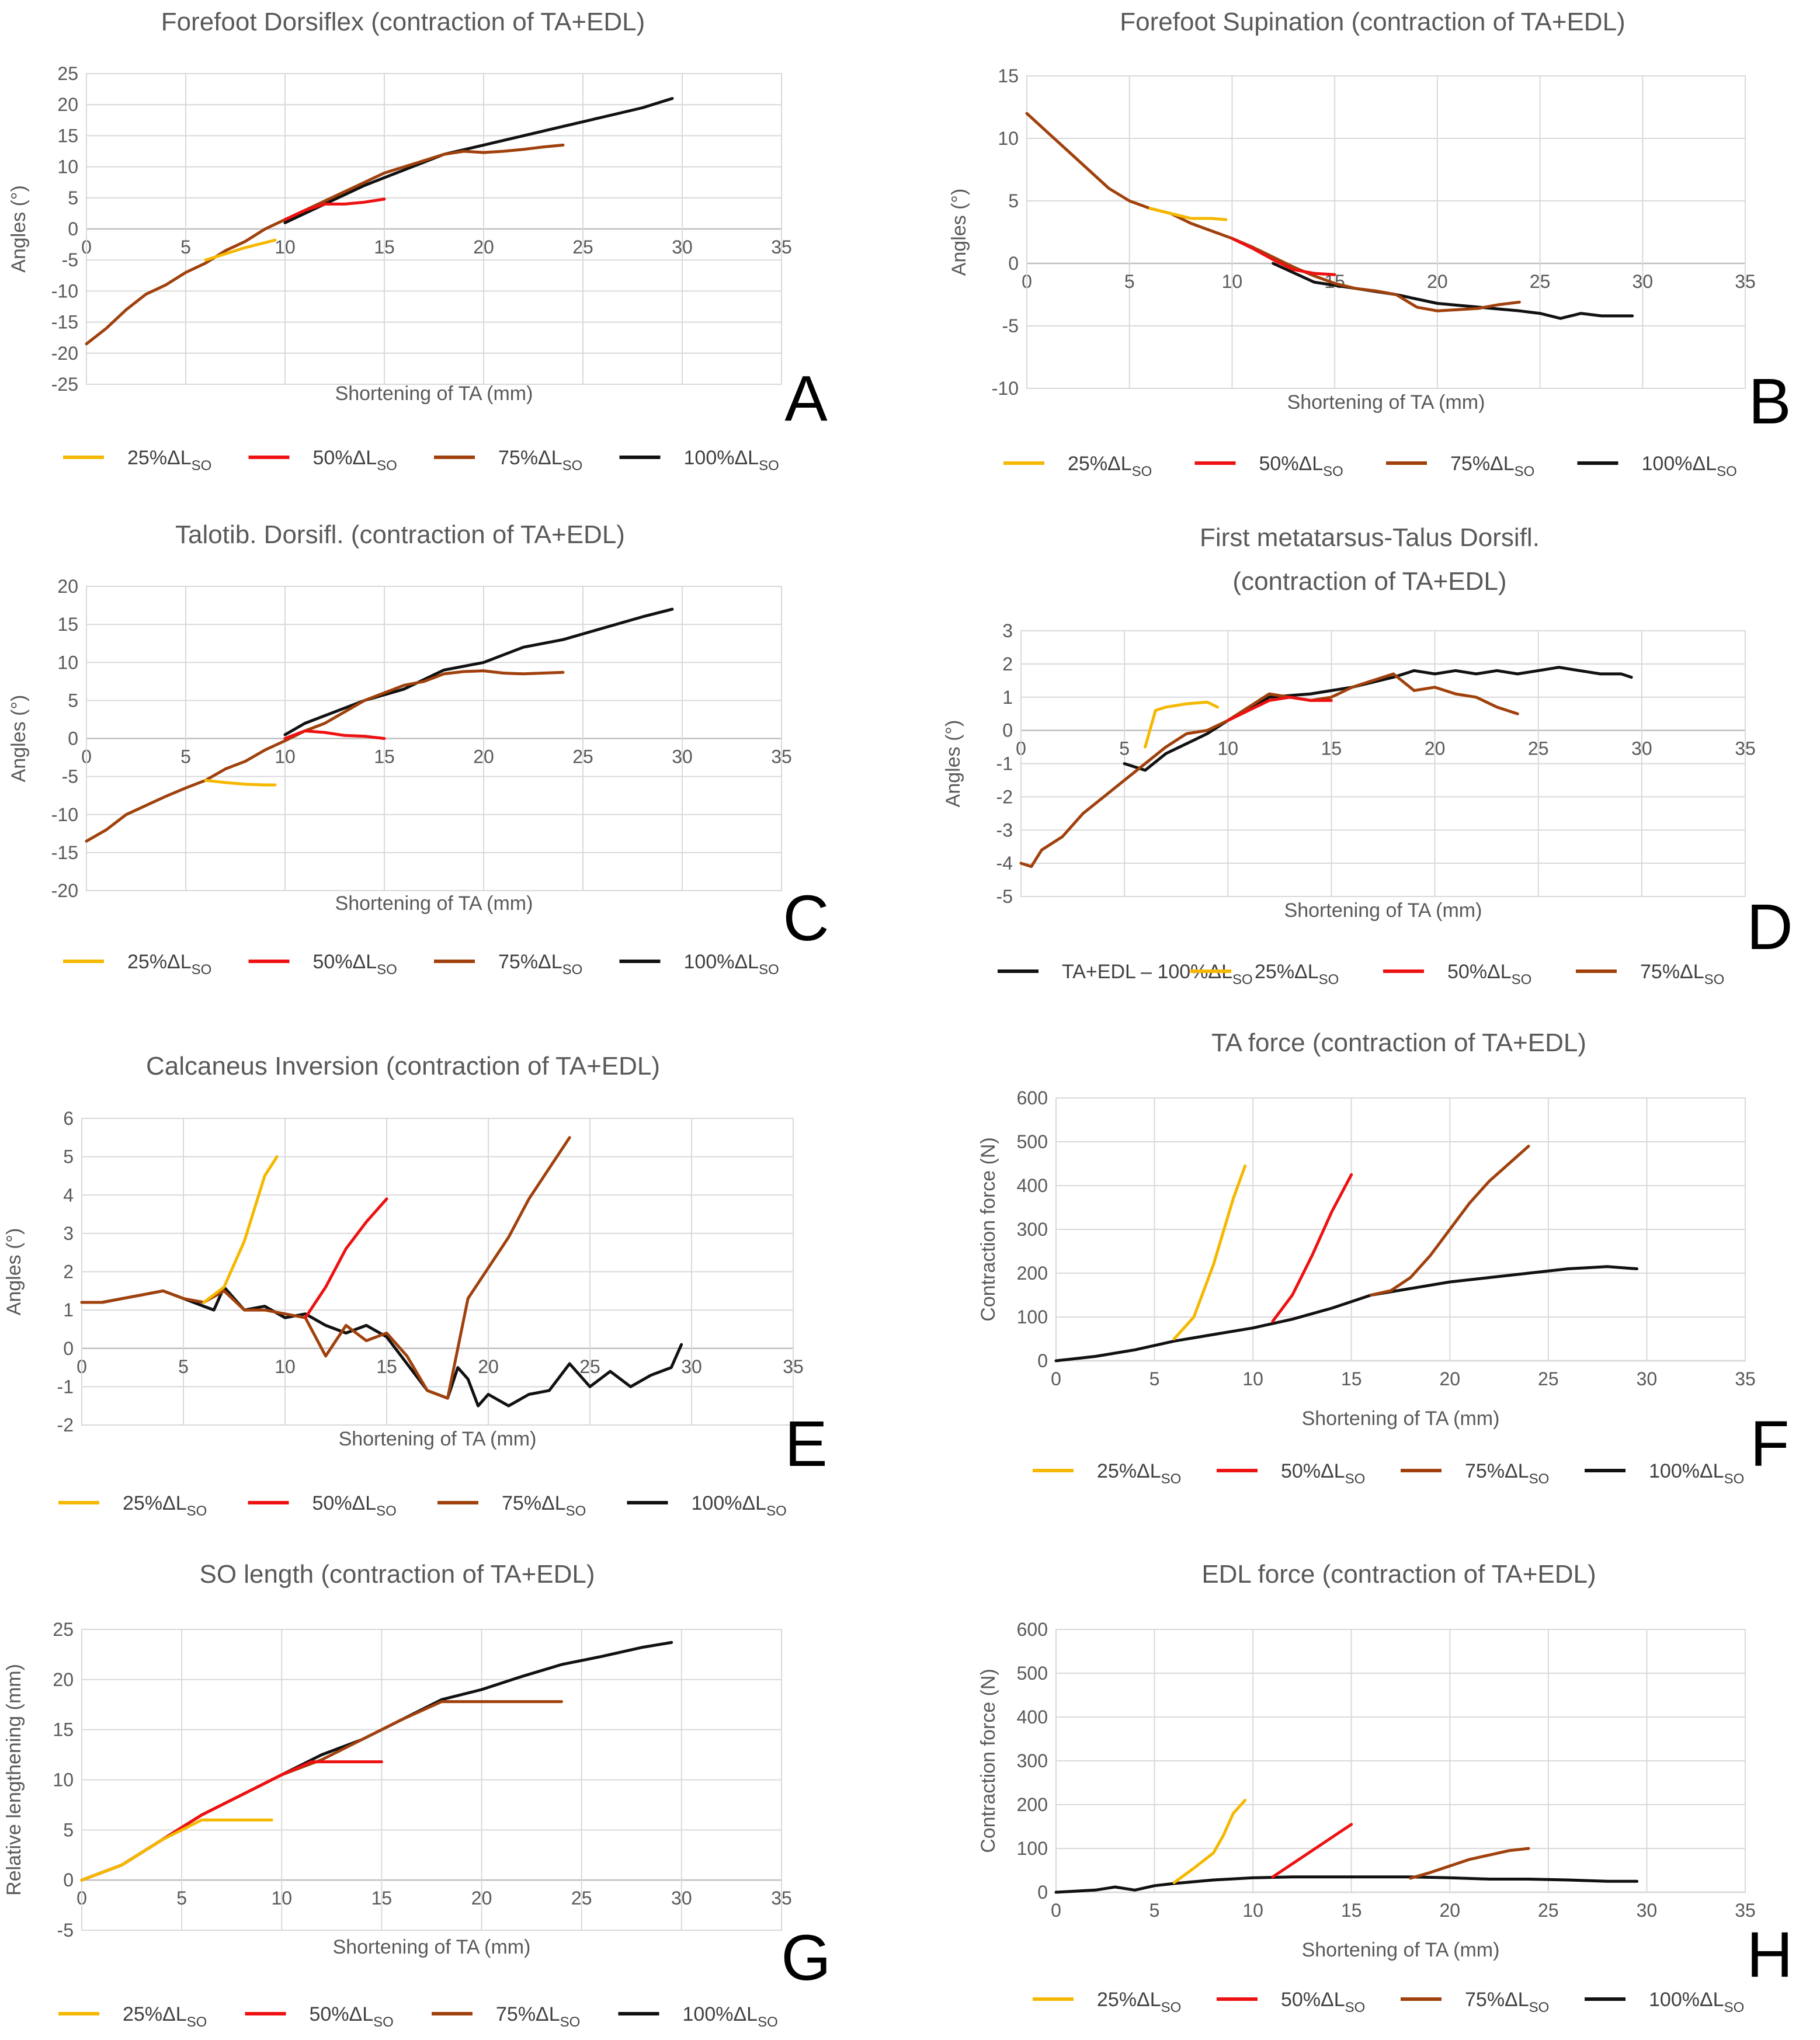 This screenshot has height=2040, width=1820. I want to click on x-tick-label: 5, so click(183, 1366).